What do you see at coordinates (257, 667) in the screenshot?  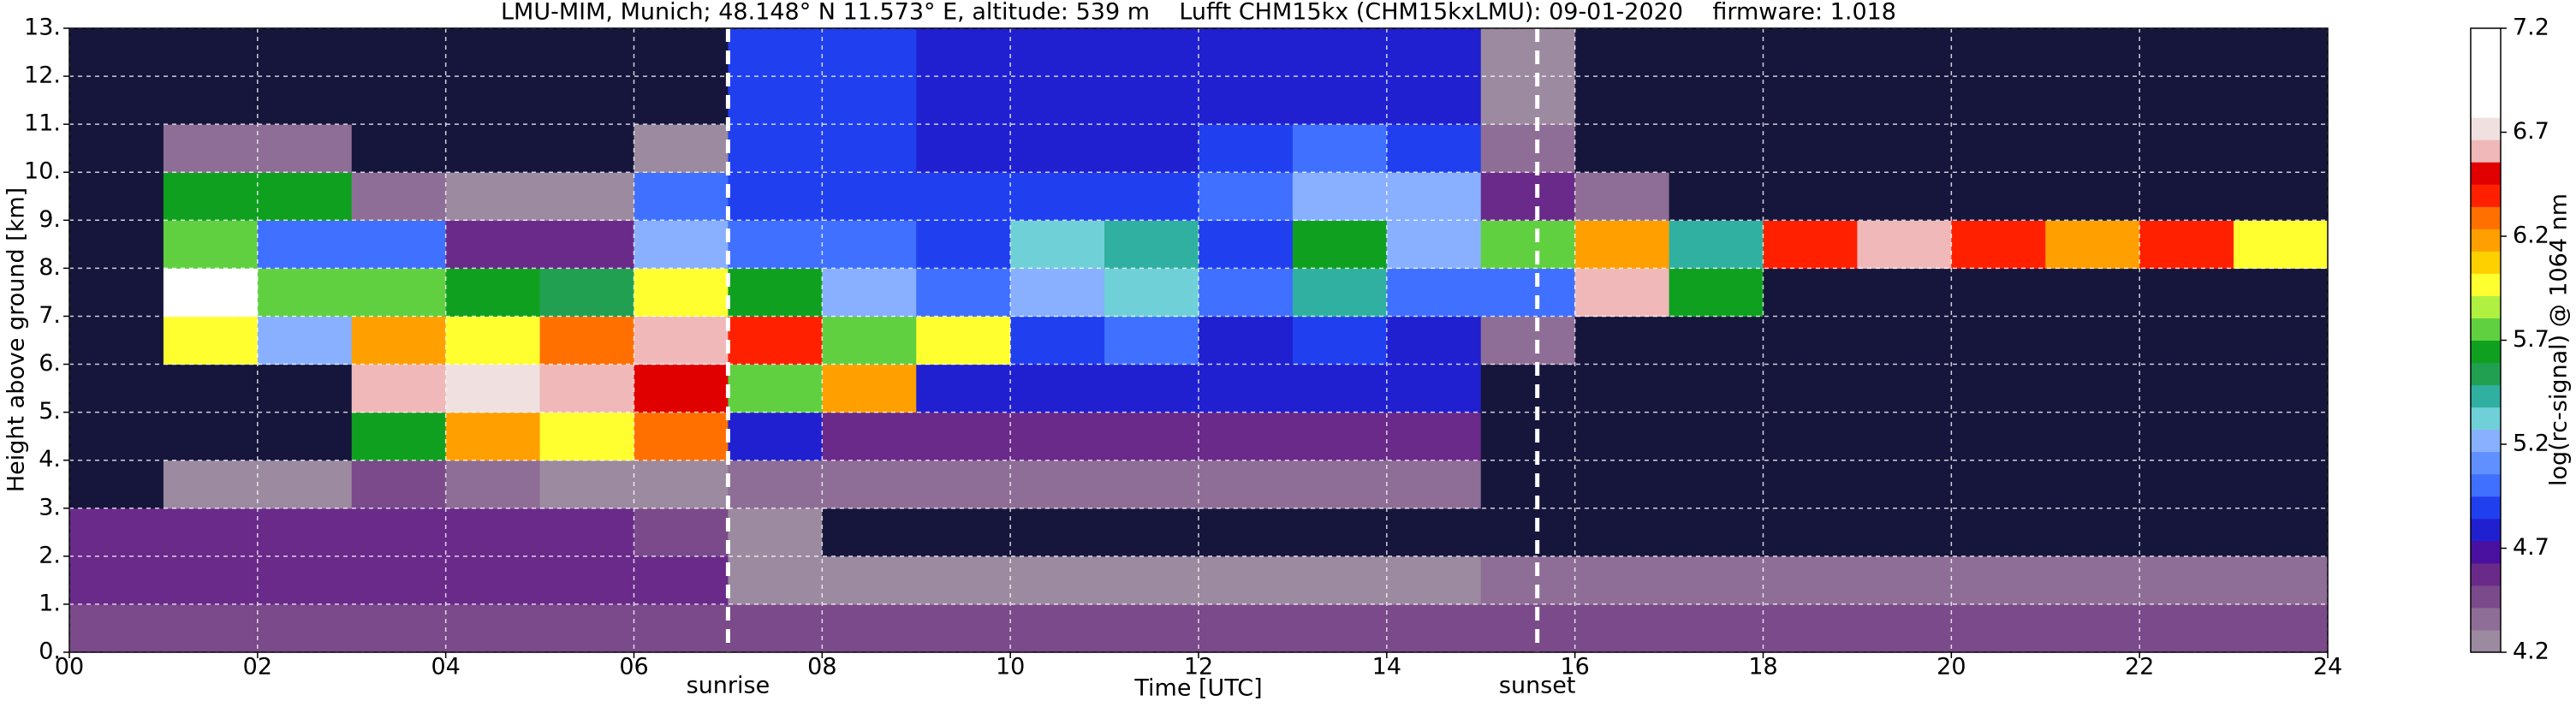 I see `x-tick-label: 02` at bounding box center [257, 667].